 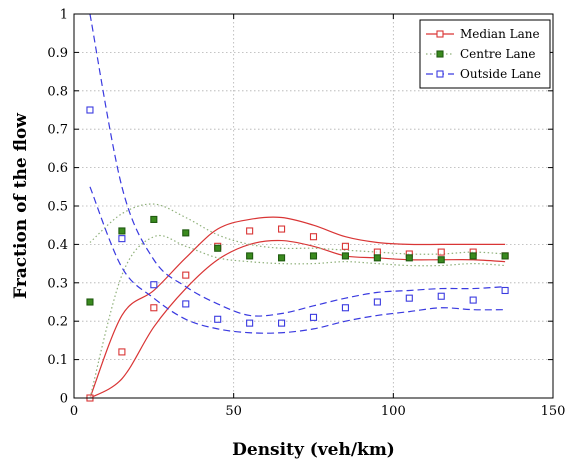 What do you see at coordinates (57, 322) in the screenshot?
I see `y-tick-label: 0.2` at bounding box center [57, 322].